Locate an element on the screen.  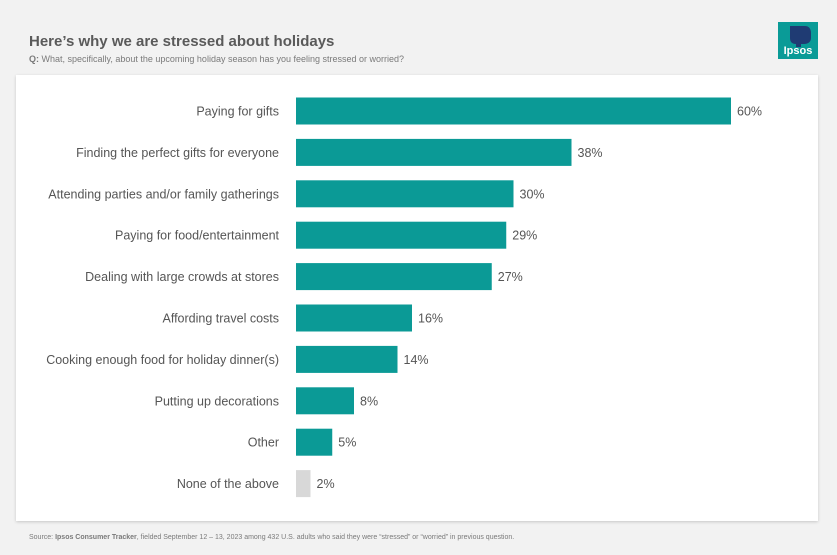
category-label: Finding the perfect gifts for everyone is located at coordinates (177, 153).